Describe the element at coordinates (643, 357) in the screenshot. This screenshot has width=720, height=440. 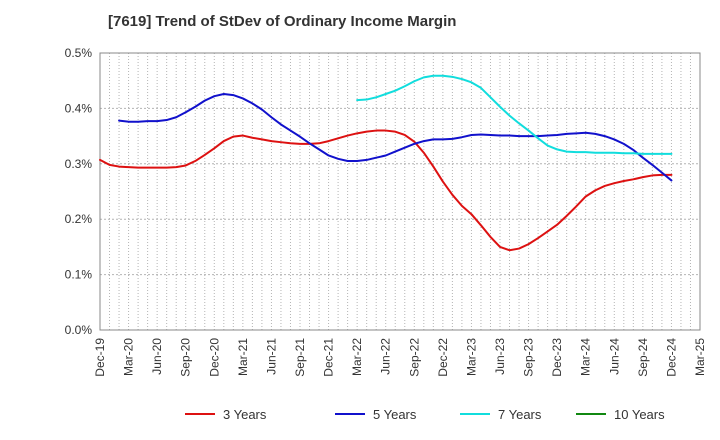
I see `x-tick-label: Sep-24` at that location.